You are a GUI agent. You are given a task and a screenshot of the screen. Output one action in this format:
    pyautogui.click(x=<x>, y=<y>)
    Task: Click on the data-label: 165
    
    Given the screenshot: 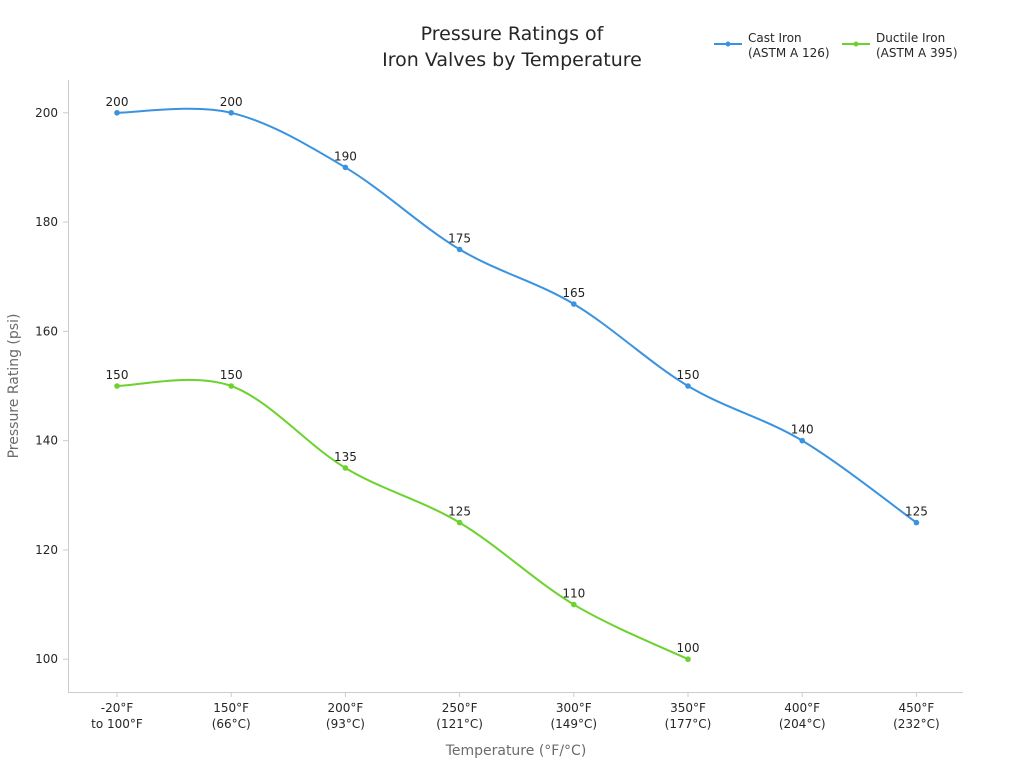 What is the action you would take?
    pyautogui.click(x=573, y=293)
    